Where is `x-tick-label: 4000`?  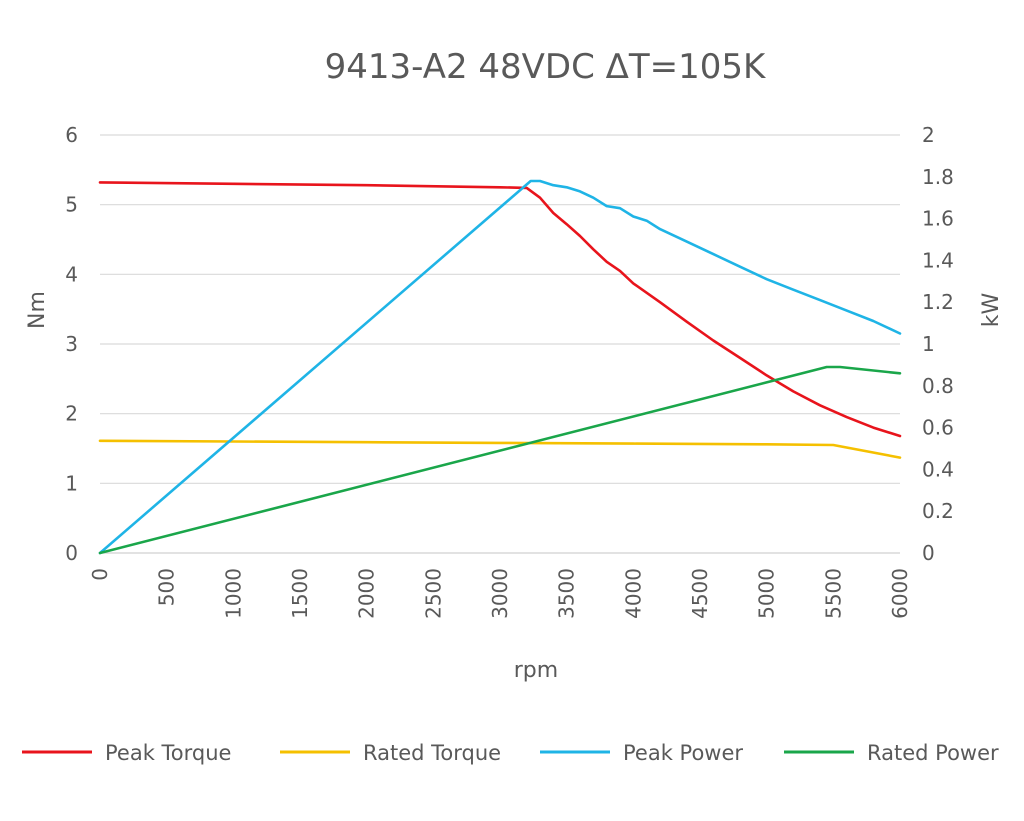 x-tick-label: 4000 is located at coordinates (633, 593).